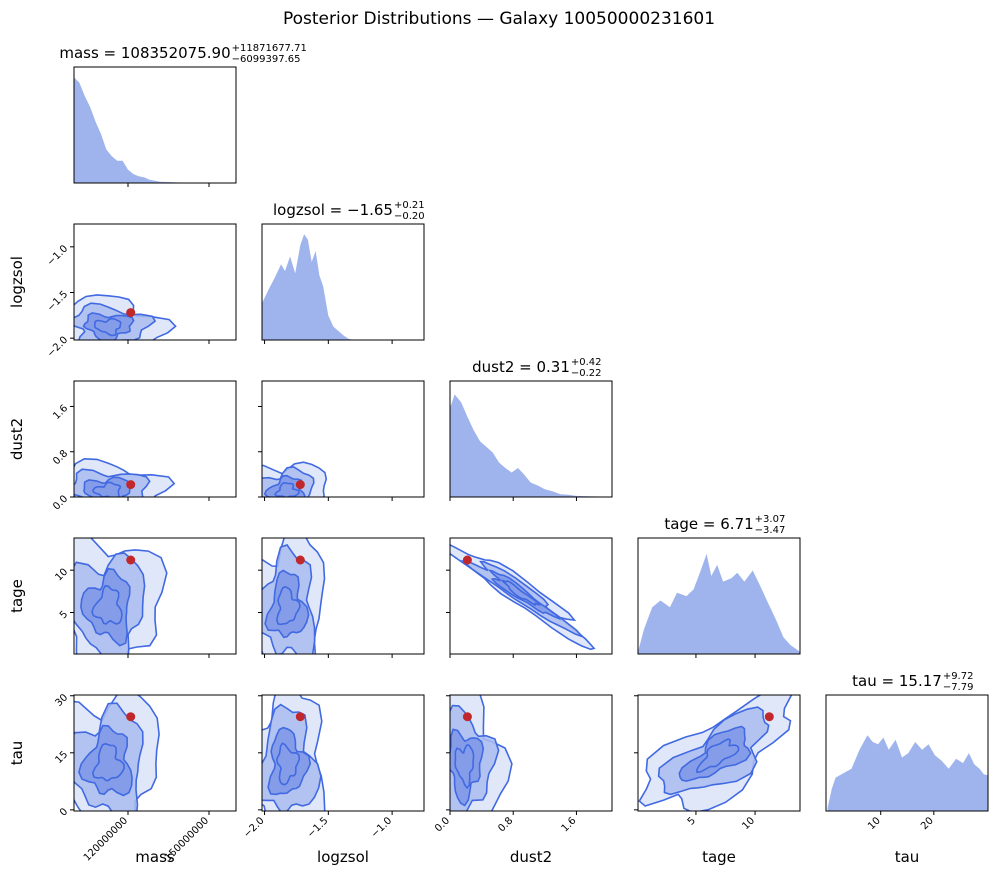  Describe the element at coordinates (155, 857) in the screenshot. I see `x-axis-label-mass: mass` at that location.